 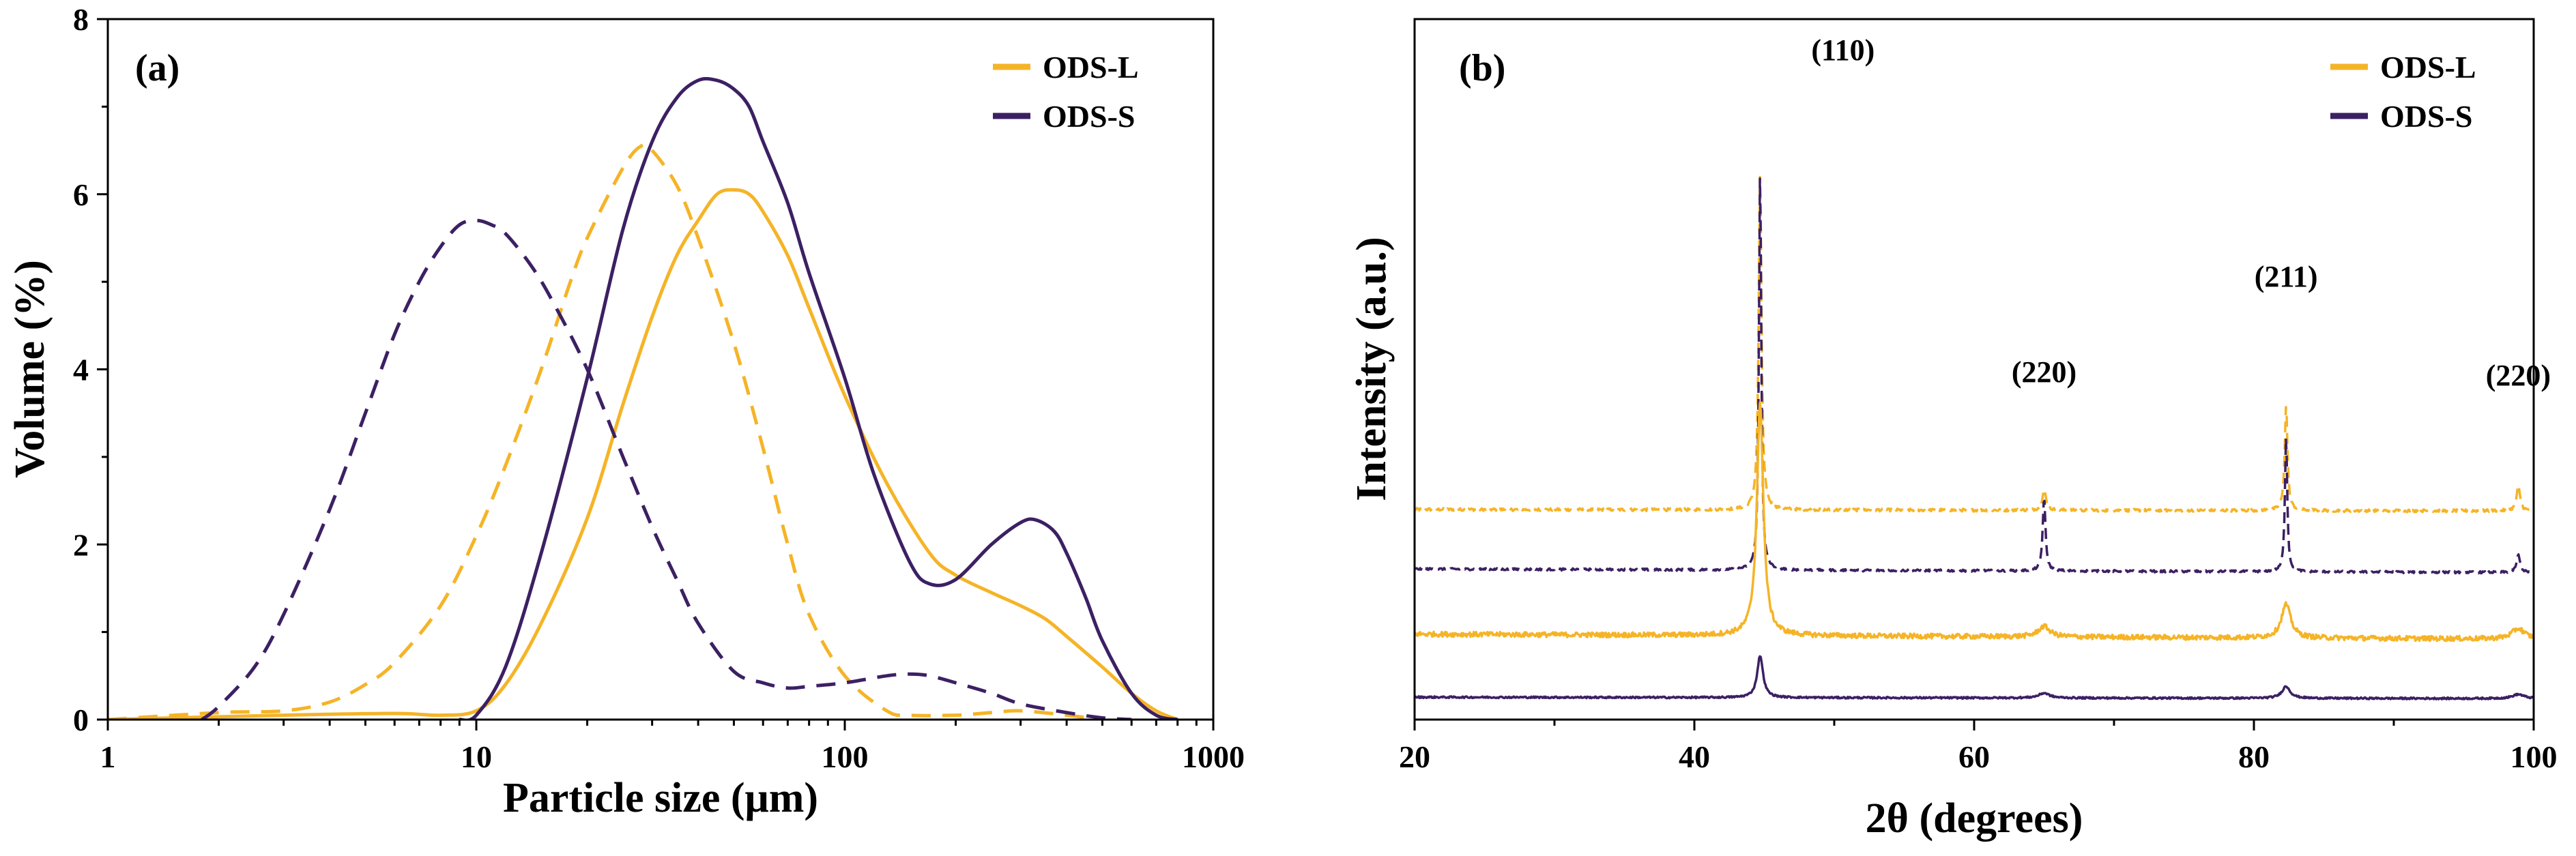 What do you see at coordinates (1089, 116) in the screenshot?
I see `panel-a-legend-label-ods-s: ODS-S` at bounding box center [1089, 116].